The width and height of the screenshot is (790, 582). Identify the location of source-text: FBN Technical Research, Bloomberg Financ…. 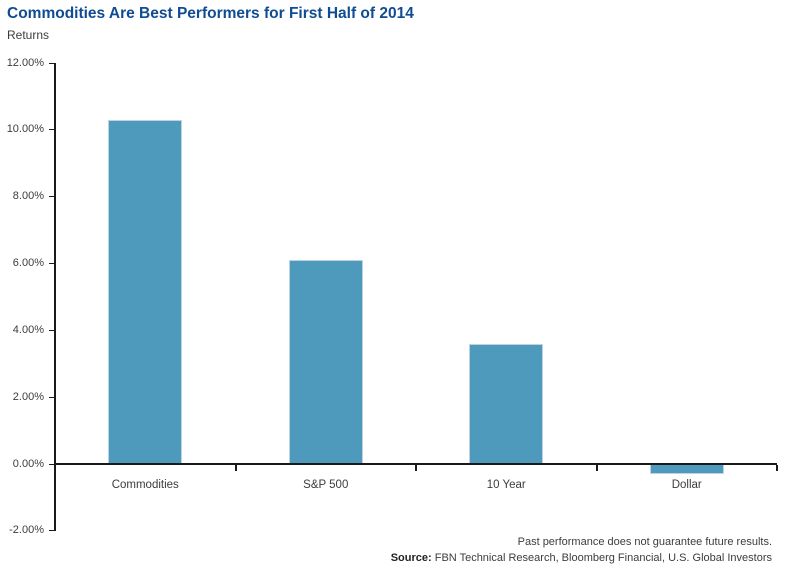
(603, 558).